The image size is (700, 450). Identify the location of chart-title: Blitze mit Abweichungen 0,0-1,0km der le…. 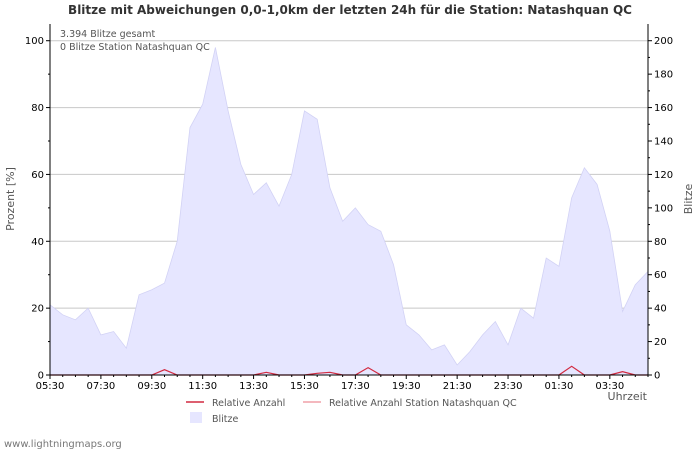
(350, 10).